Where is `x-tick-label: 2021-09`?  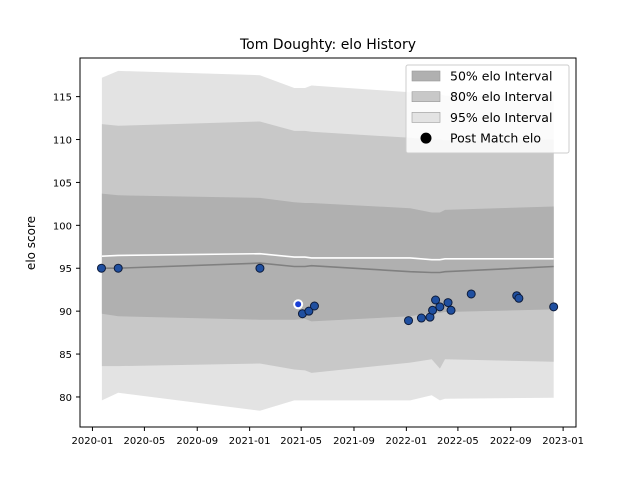
x-tick-label: 2021-09 is located at coordinates (354, 441).